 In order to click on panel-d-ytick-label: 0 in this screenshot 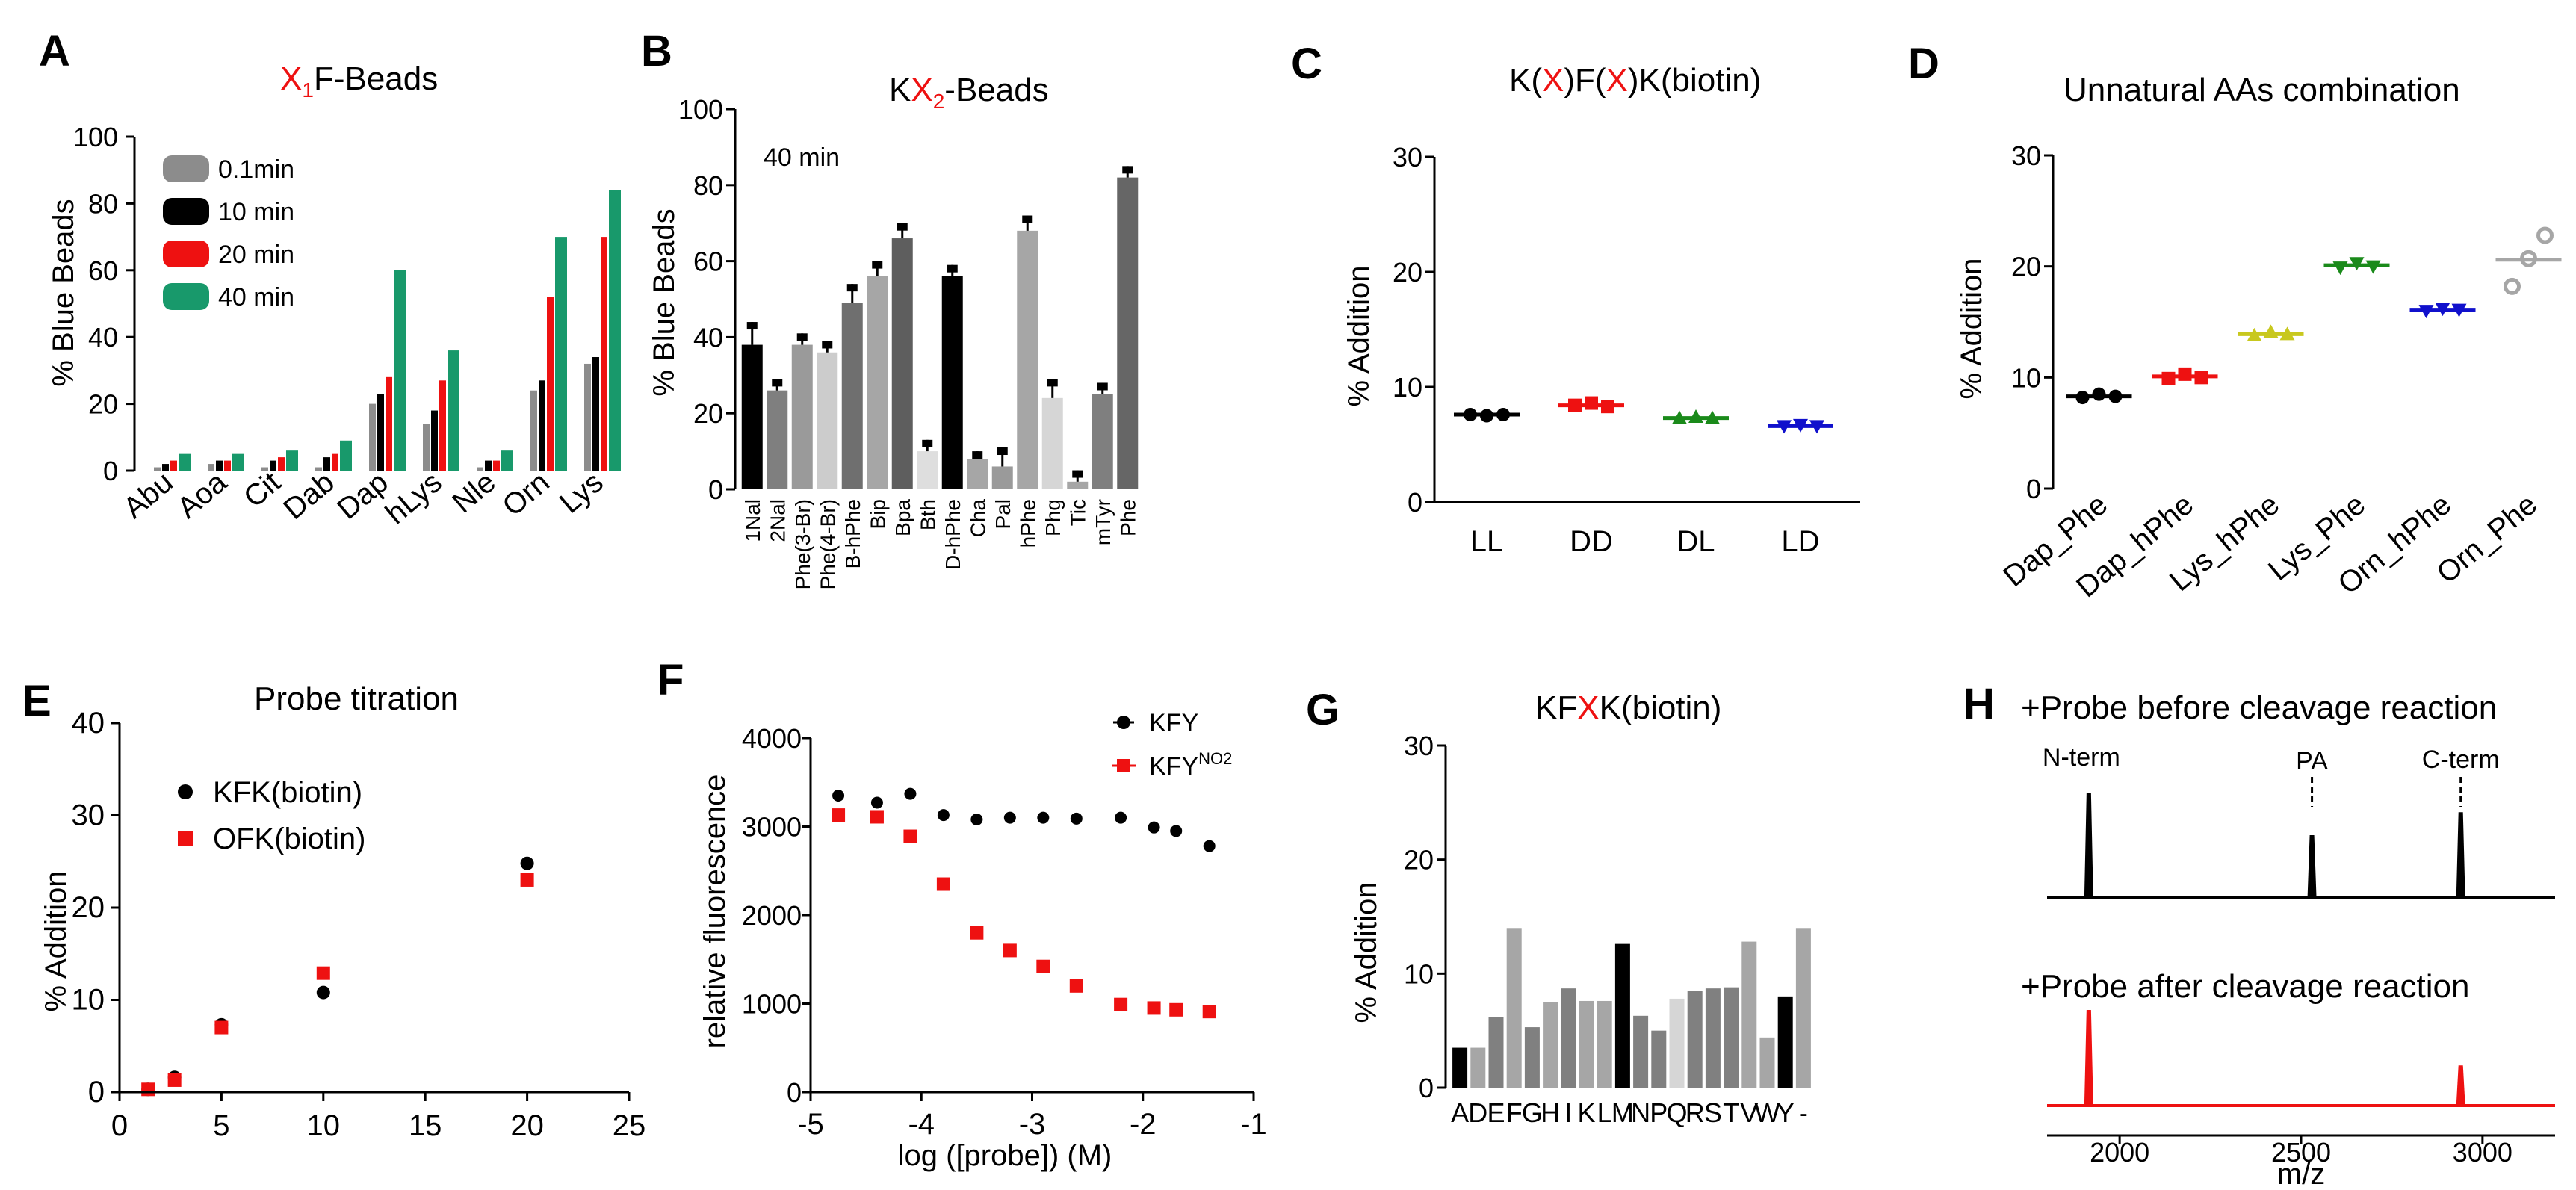, I will do `click(2033, 489)`.